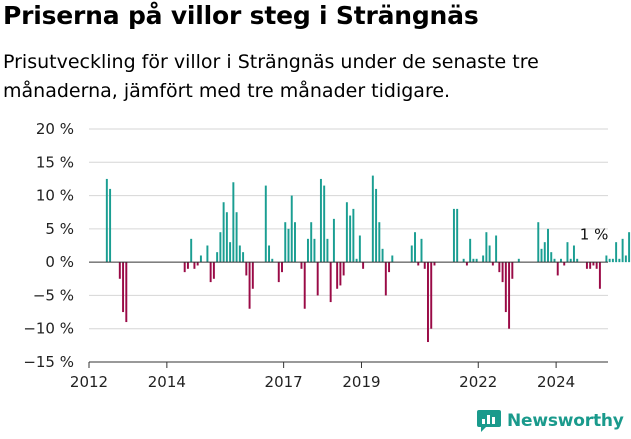 This screenshot has width=631, height=439. Describe the element at coordinates (556, 382) in the screenshot. I see `x-tick-label: 2024` at that location.